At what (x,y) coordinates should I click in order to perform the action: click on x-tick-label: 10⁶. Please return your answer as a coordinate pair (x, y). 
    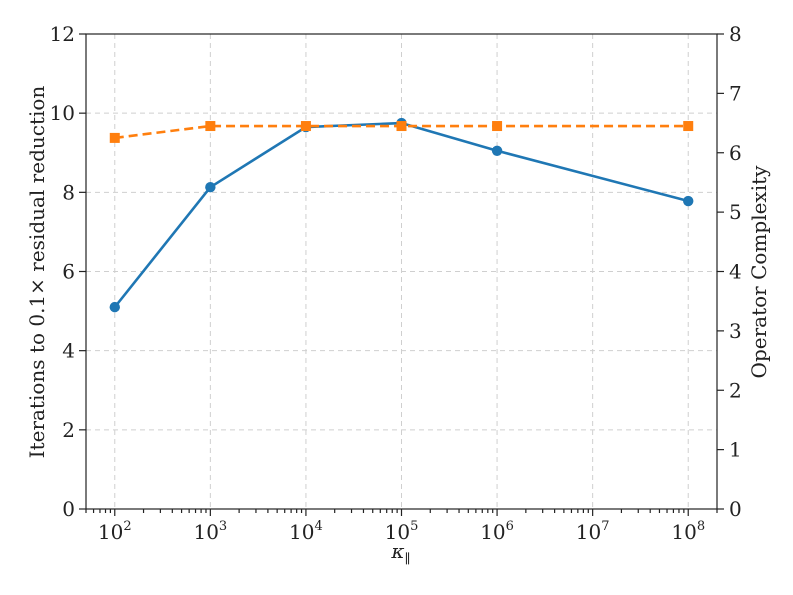
    Looking at the image, I should click on (497, 531).